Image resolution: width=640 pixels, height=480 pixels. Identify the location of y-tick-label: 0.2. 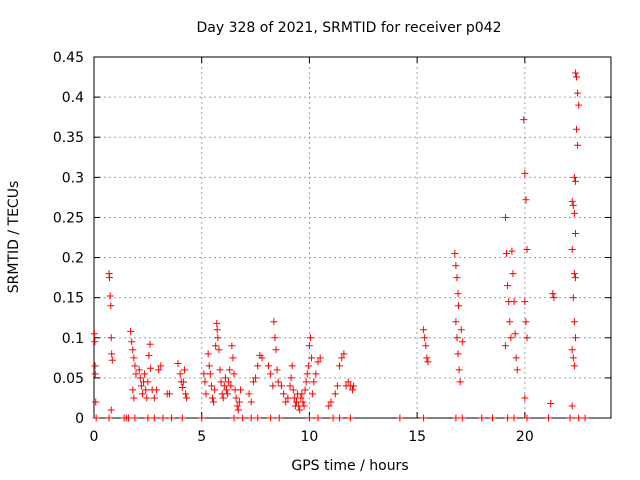
(73, 259).